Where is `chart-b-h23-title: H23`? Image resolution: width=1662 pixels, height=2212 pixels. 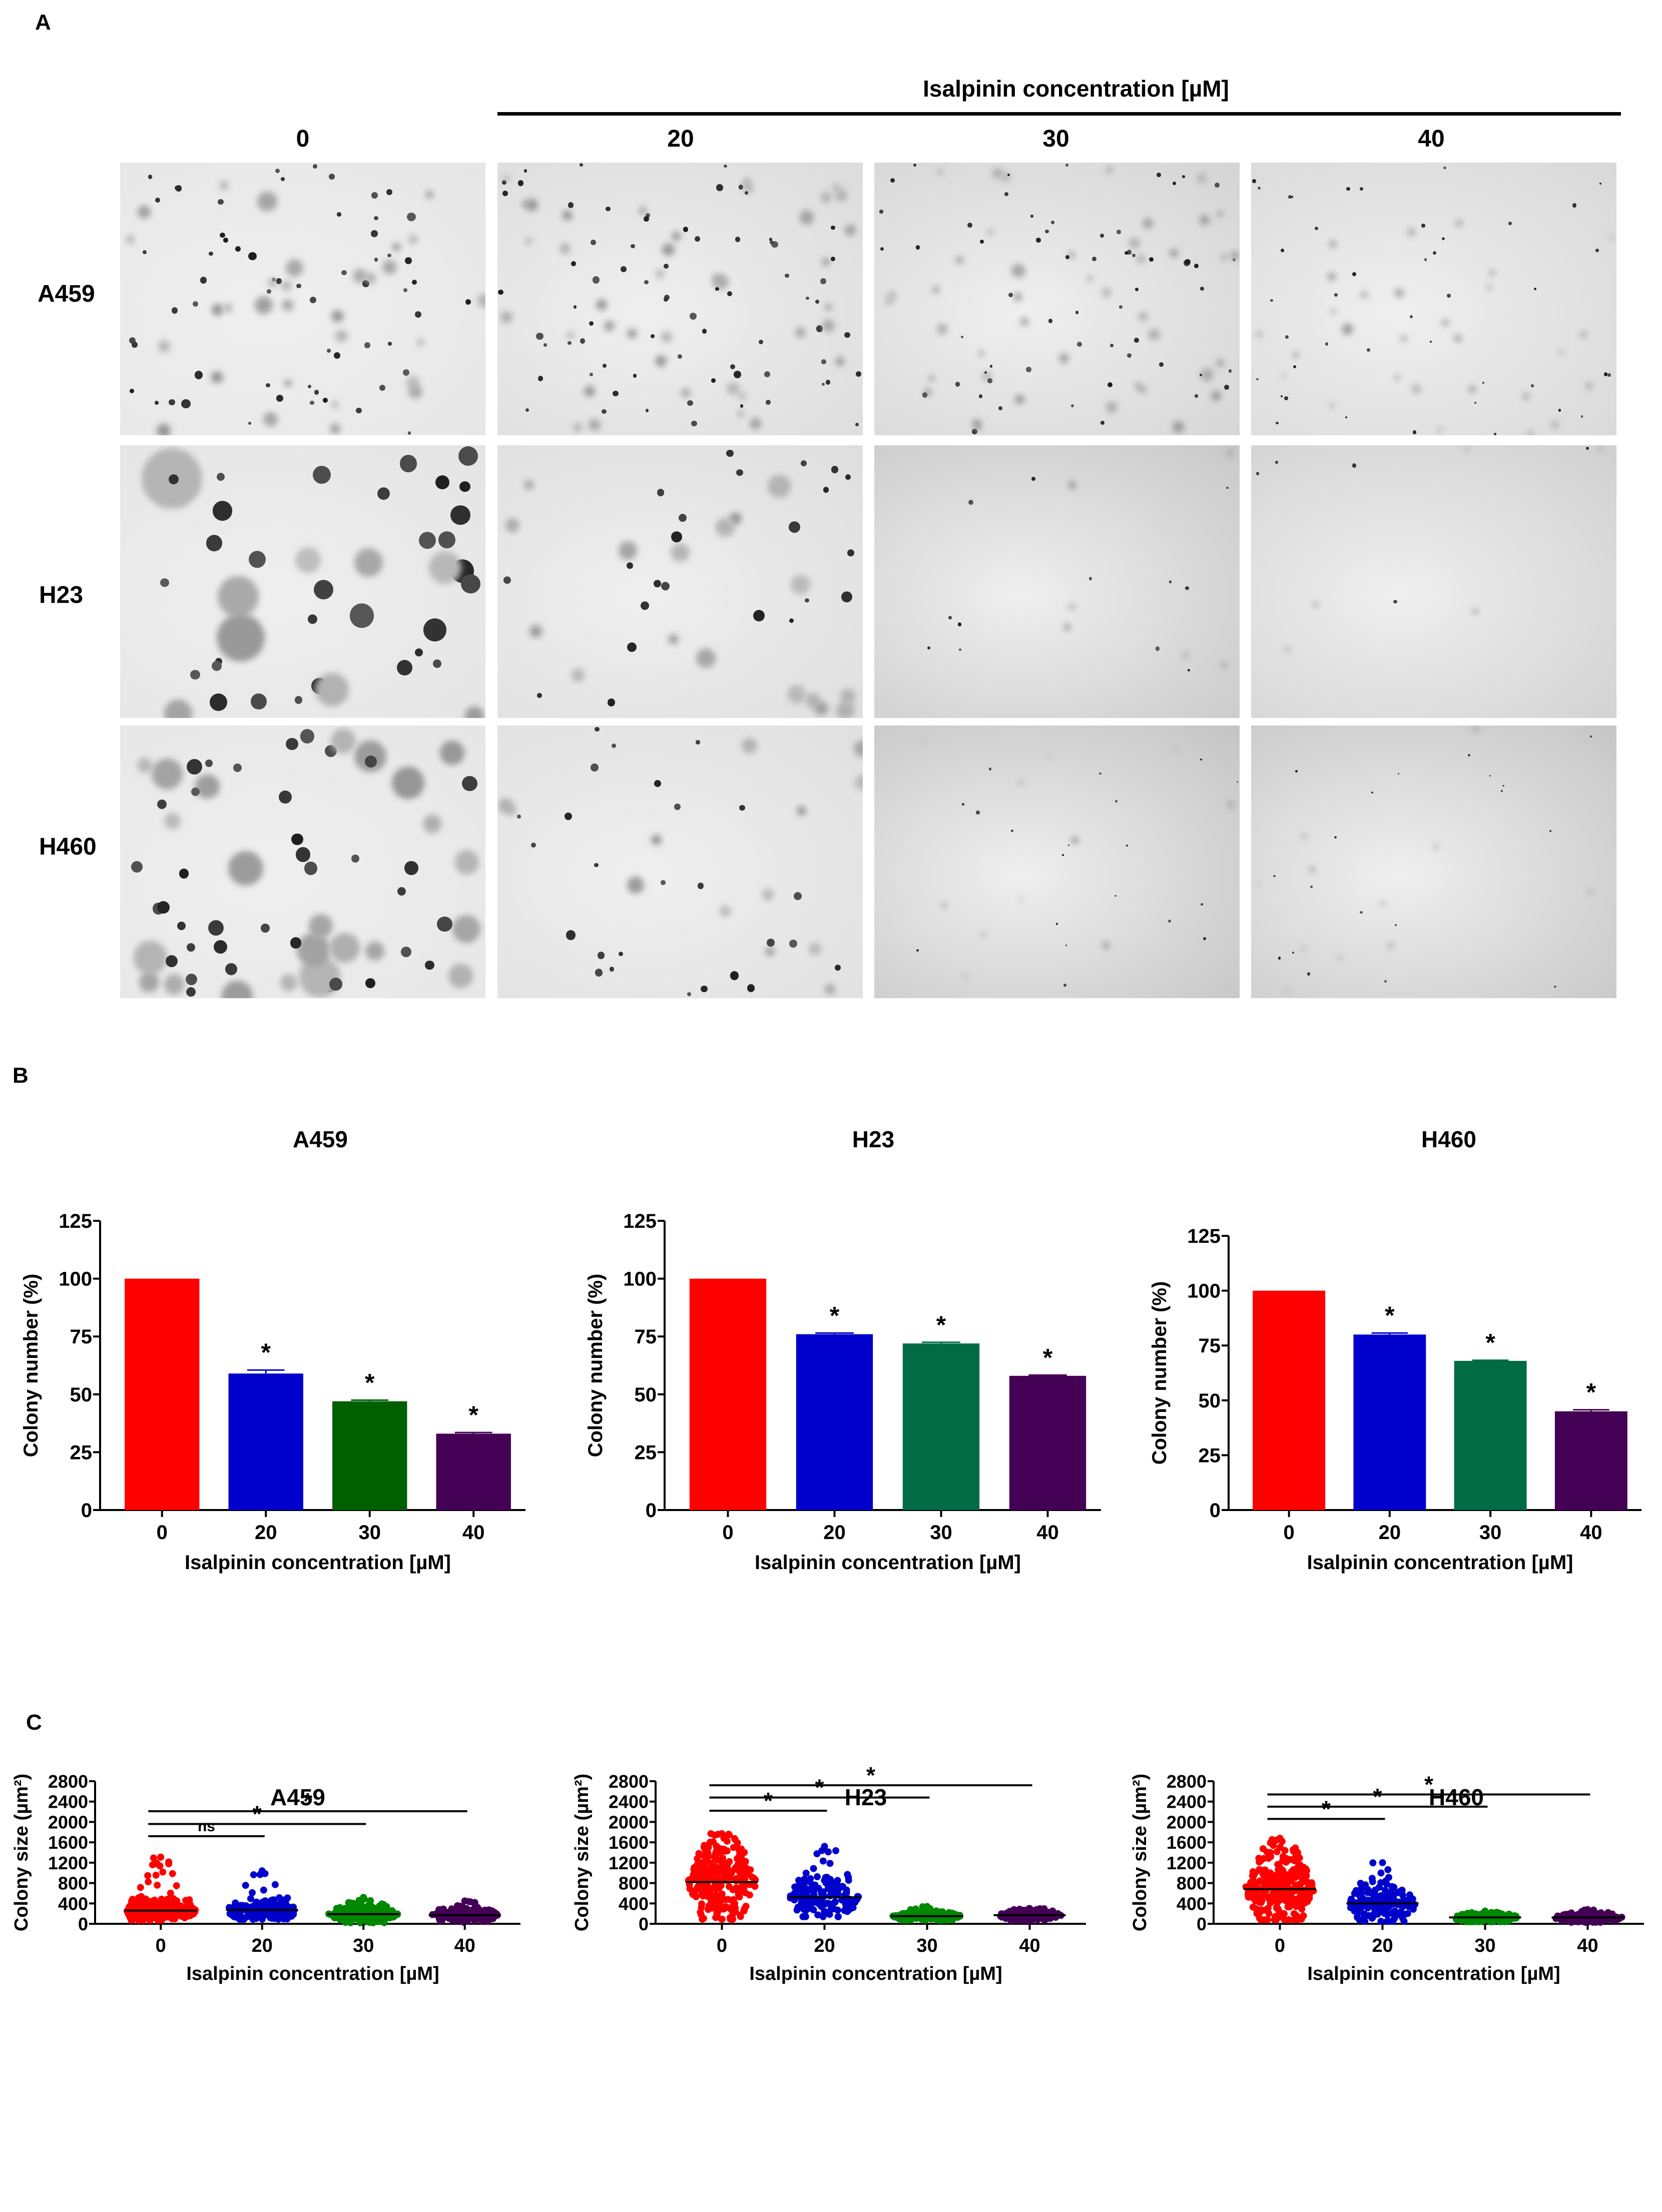
chart-b-h23-title: H23 is located at coordinates (873, 1139).